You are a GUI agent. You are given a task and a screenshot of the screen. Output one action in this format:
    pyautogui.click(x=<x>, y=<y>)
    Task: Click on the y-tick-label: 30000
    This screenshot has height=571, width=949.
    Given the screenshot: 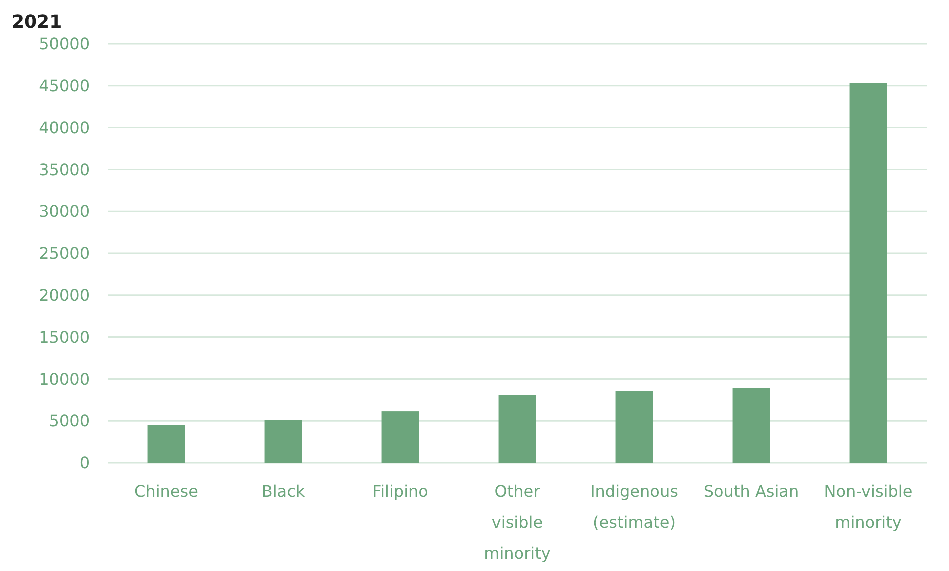 What is the action you would take?
    pyautogui.click(x=64, y=212)
    